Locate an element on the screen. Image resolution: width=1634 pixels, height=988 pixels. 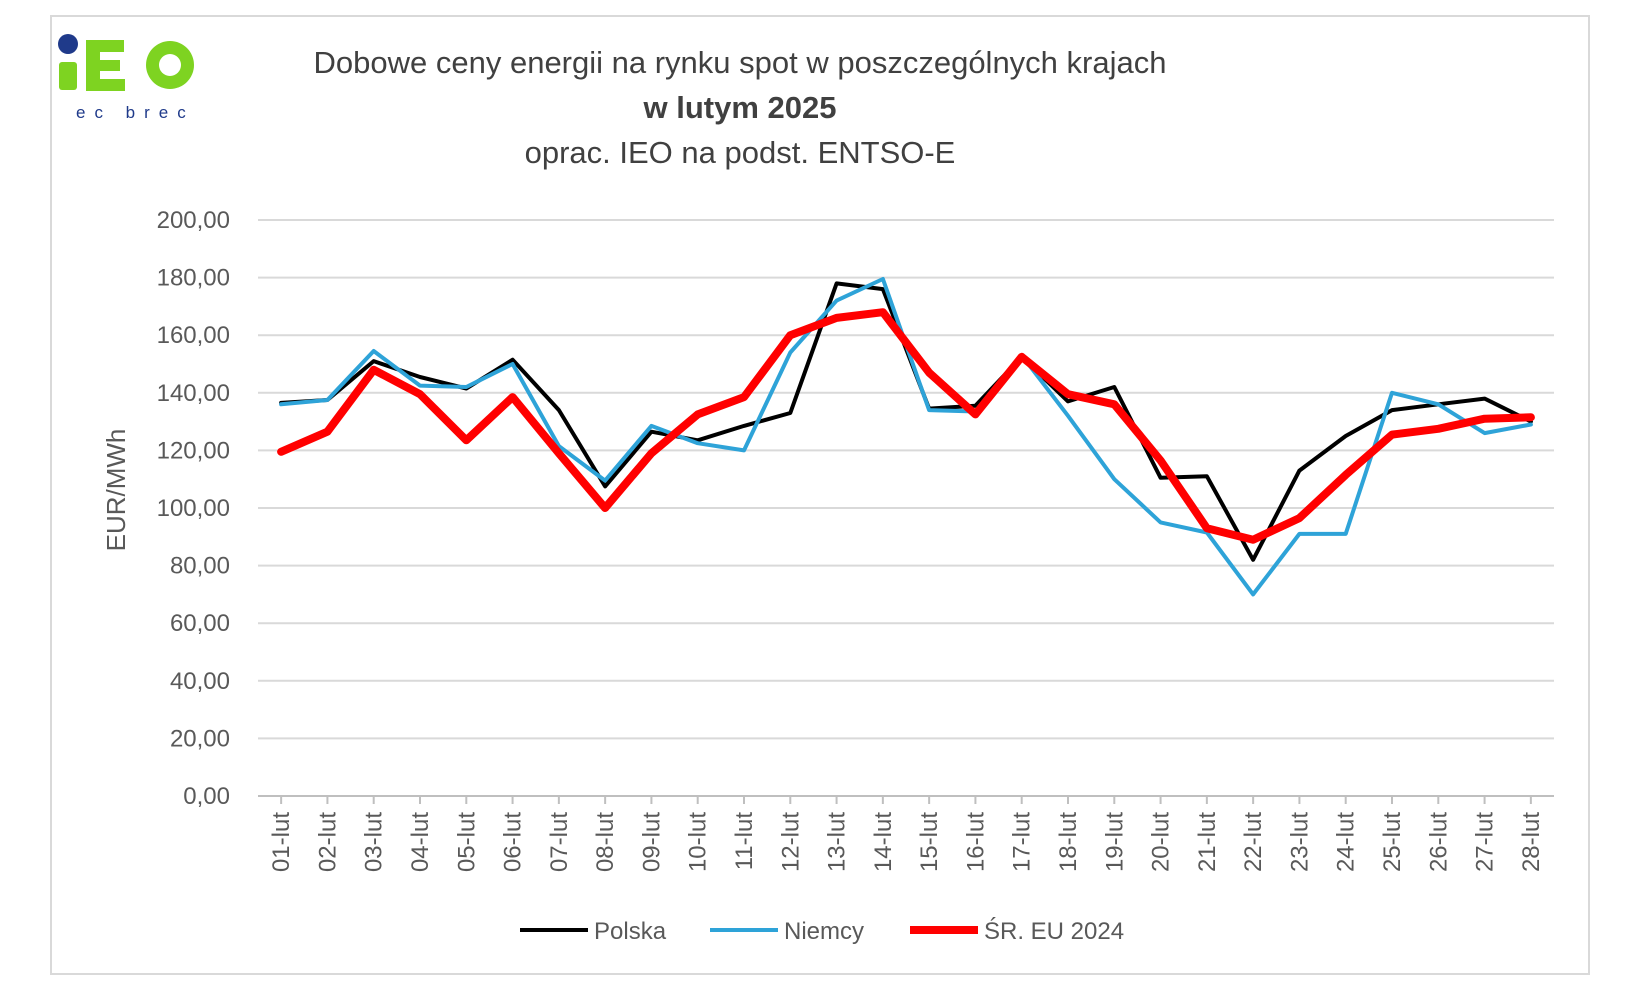
x-tick-label: 03-lut is located at coordinates (374, 842).